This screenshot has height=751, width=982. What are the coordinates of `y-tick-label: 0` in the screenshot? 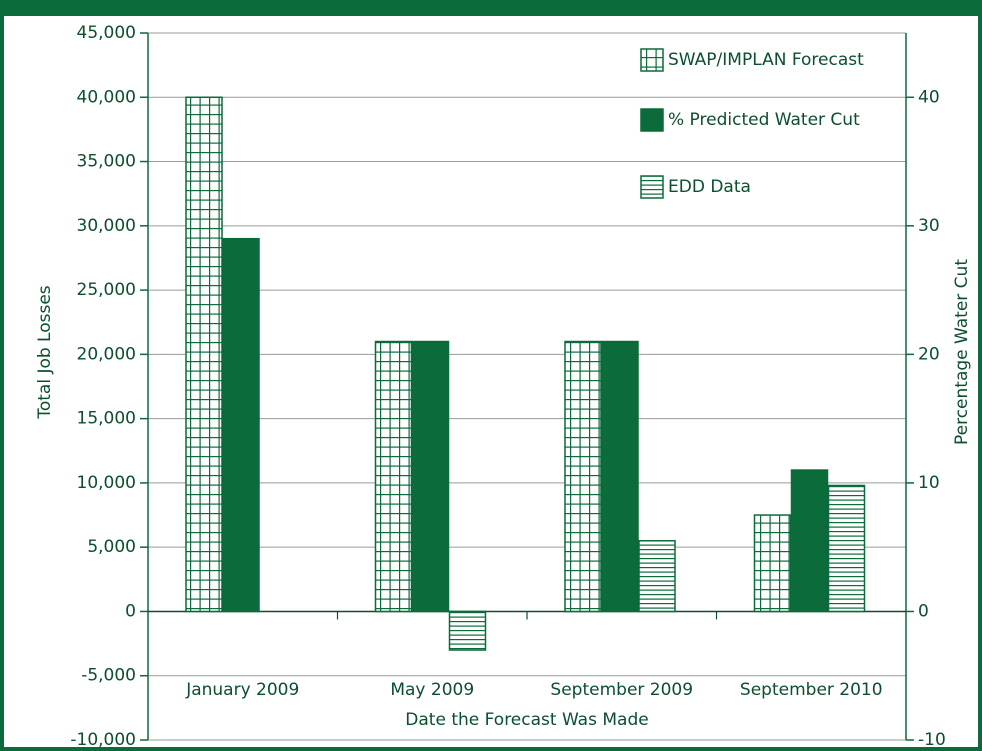 It's located at (130, 611).